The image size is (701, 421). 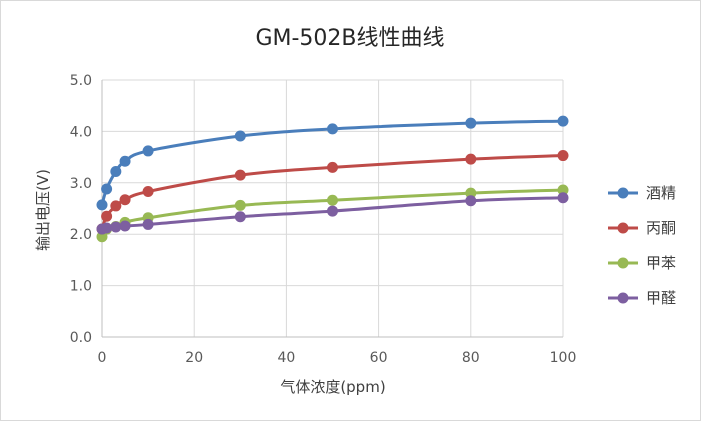 What do you see at coordinates (349, 38) in the screenshot?
I see `chart-title: GM-502B线性曲线` at bounding box center [349, 38].